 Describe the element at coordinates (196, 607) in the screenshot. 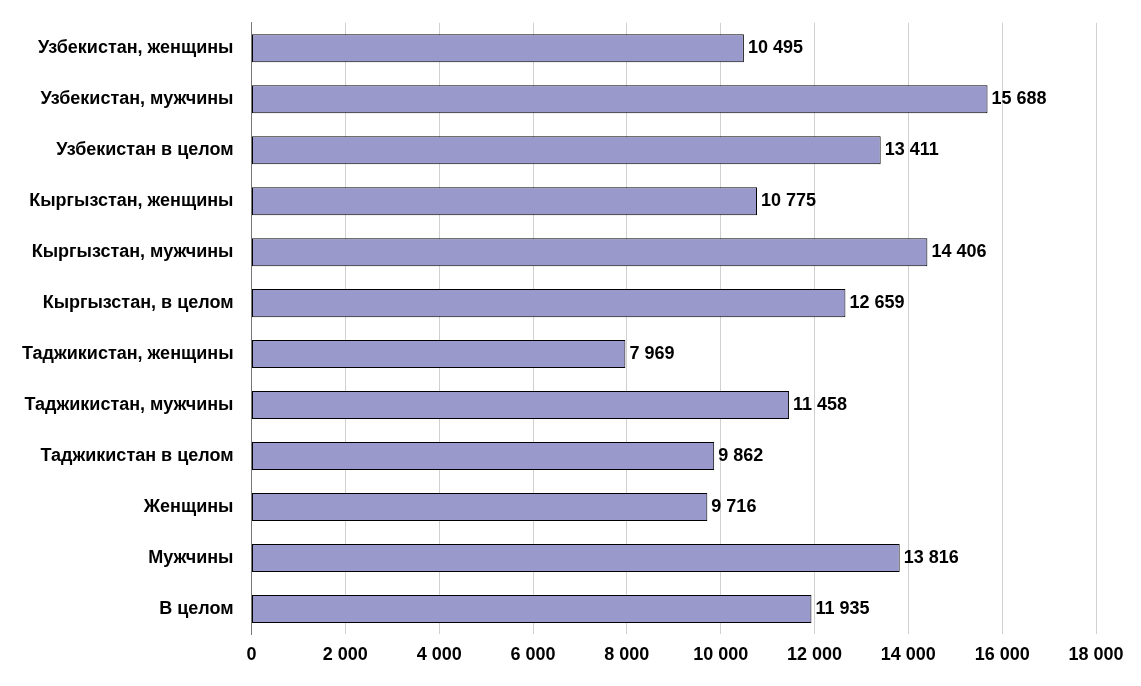

I see `y-tick-label: В целом` at that location.